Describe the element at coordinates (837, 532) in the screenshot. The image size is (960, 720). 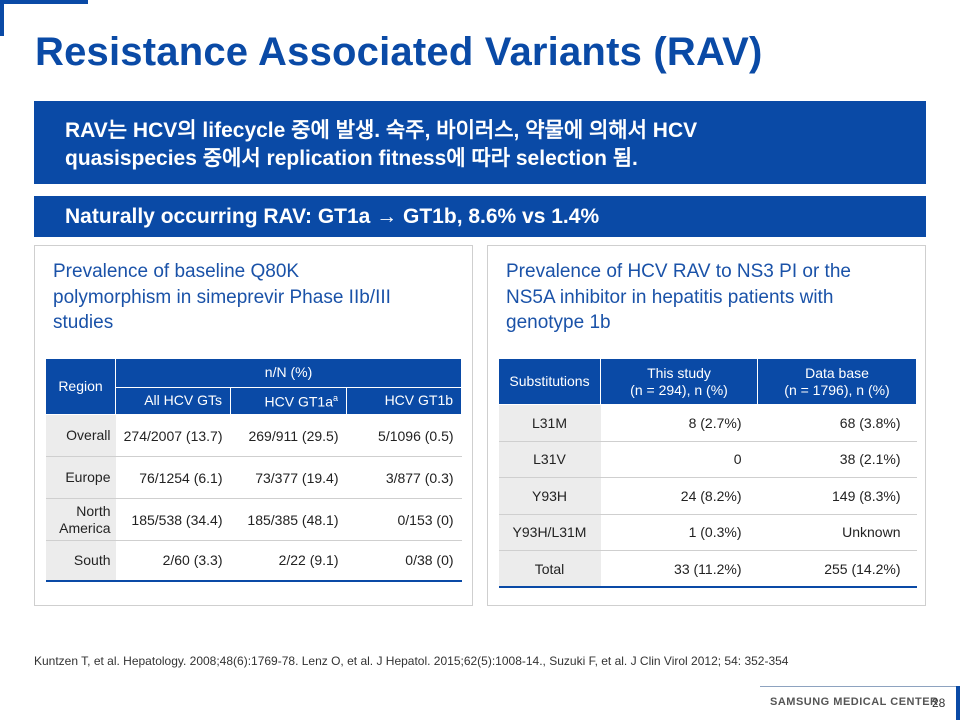
I see `database-cell: Unknown` at that location.